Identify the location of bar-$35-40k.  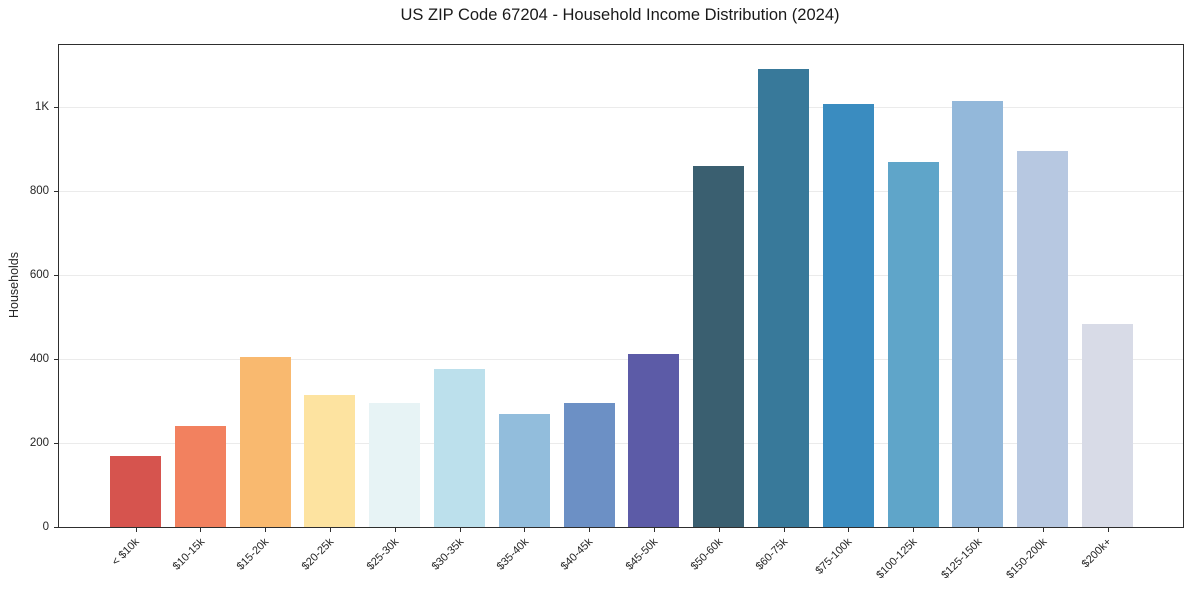
(524, 470).